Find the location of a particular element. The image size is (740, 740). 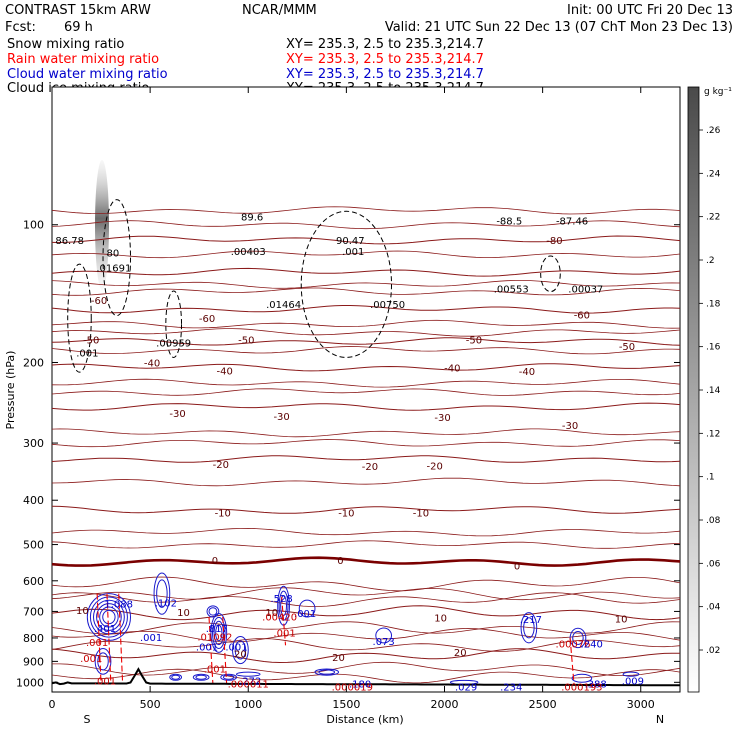

colorbar-tick-label: .02 is located at coordinates (713, 651).